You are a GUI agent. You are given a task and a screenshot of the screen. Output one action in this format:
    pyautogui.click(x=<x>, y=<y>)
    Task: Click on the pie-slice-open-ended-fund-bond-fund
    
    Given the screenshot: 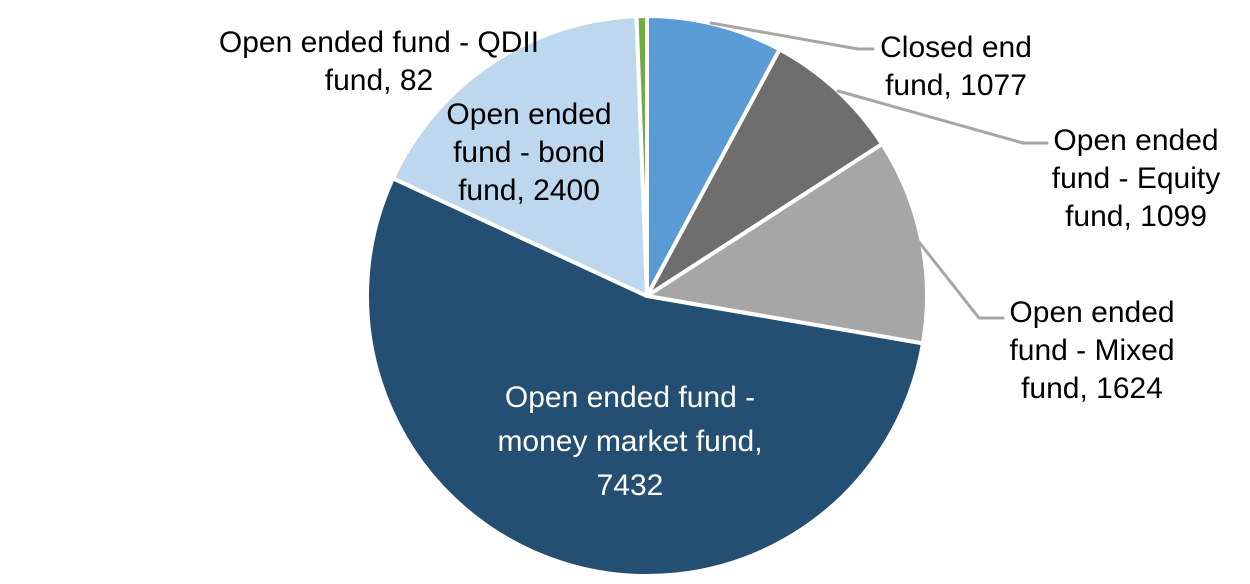 What is the action you would take?
    pyautogui.click(x=519, y=156)
    